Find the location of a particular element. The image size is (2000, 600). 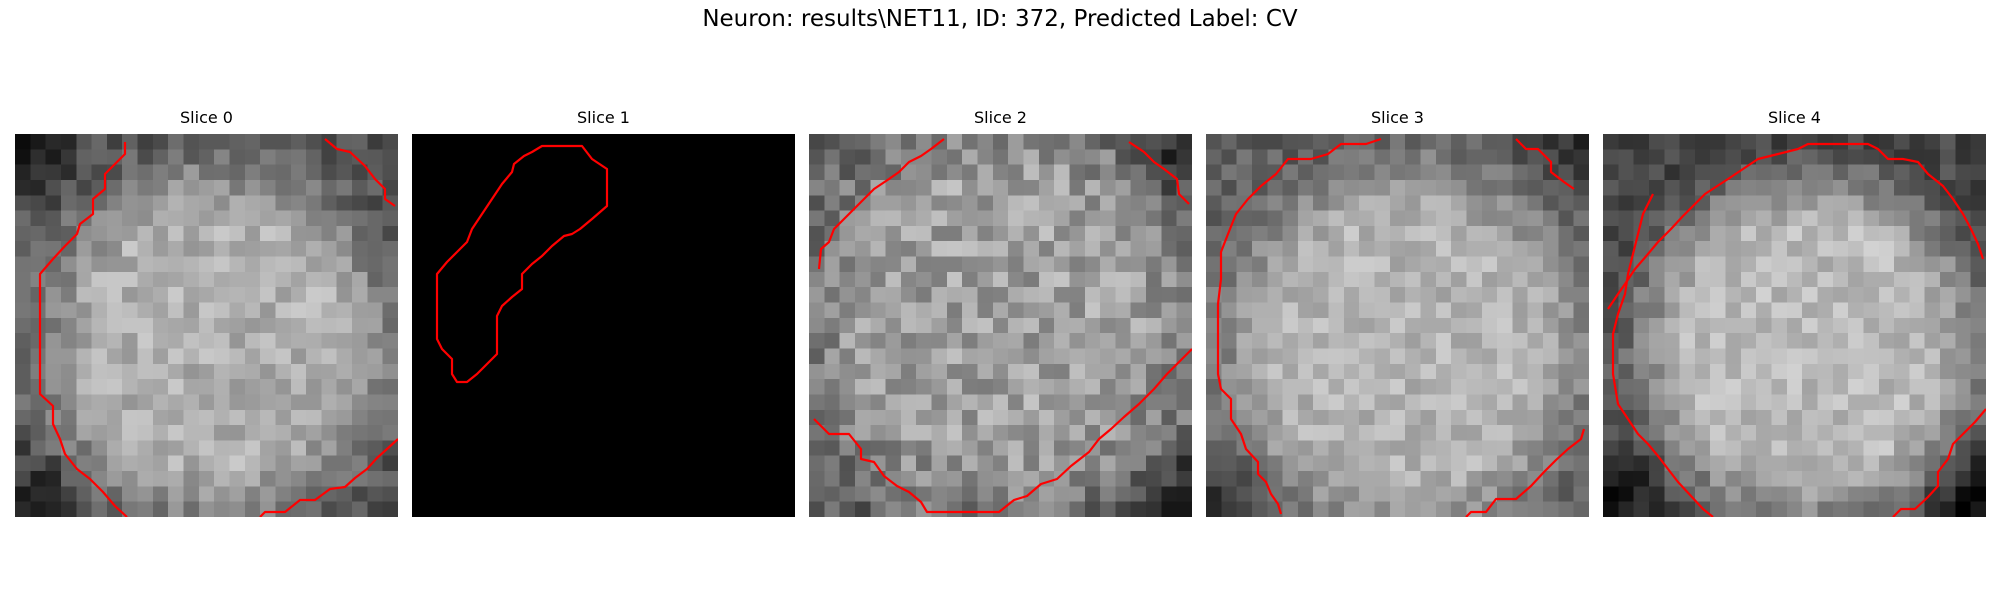

slice-title-4: Slice 4 is located at coordinates (1794, 117).